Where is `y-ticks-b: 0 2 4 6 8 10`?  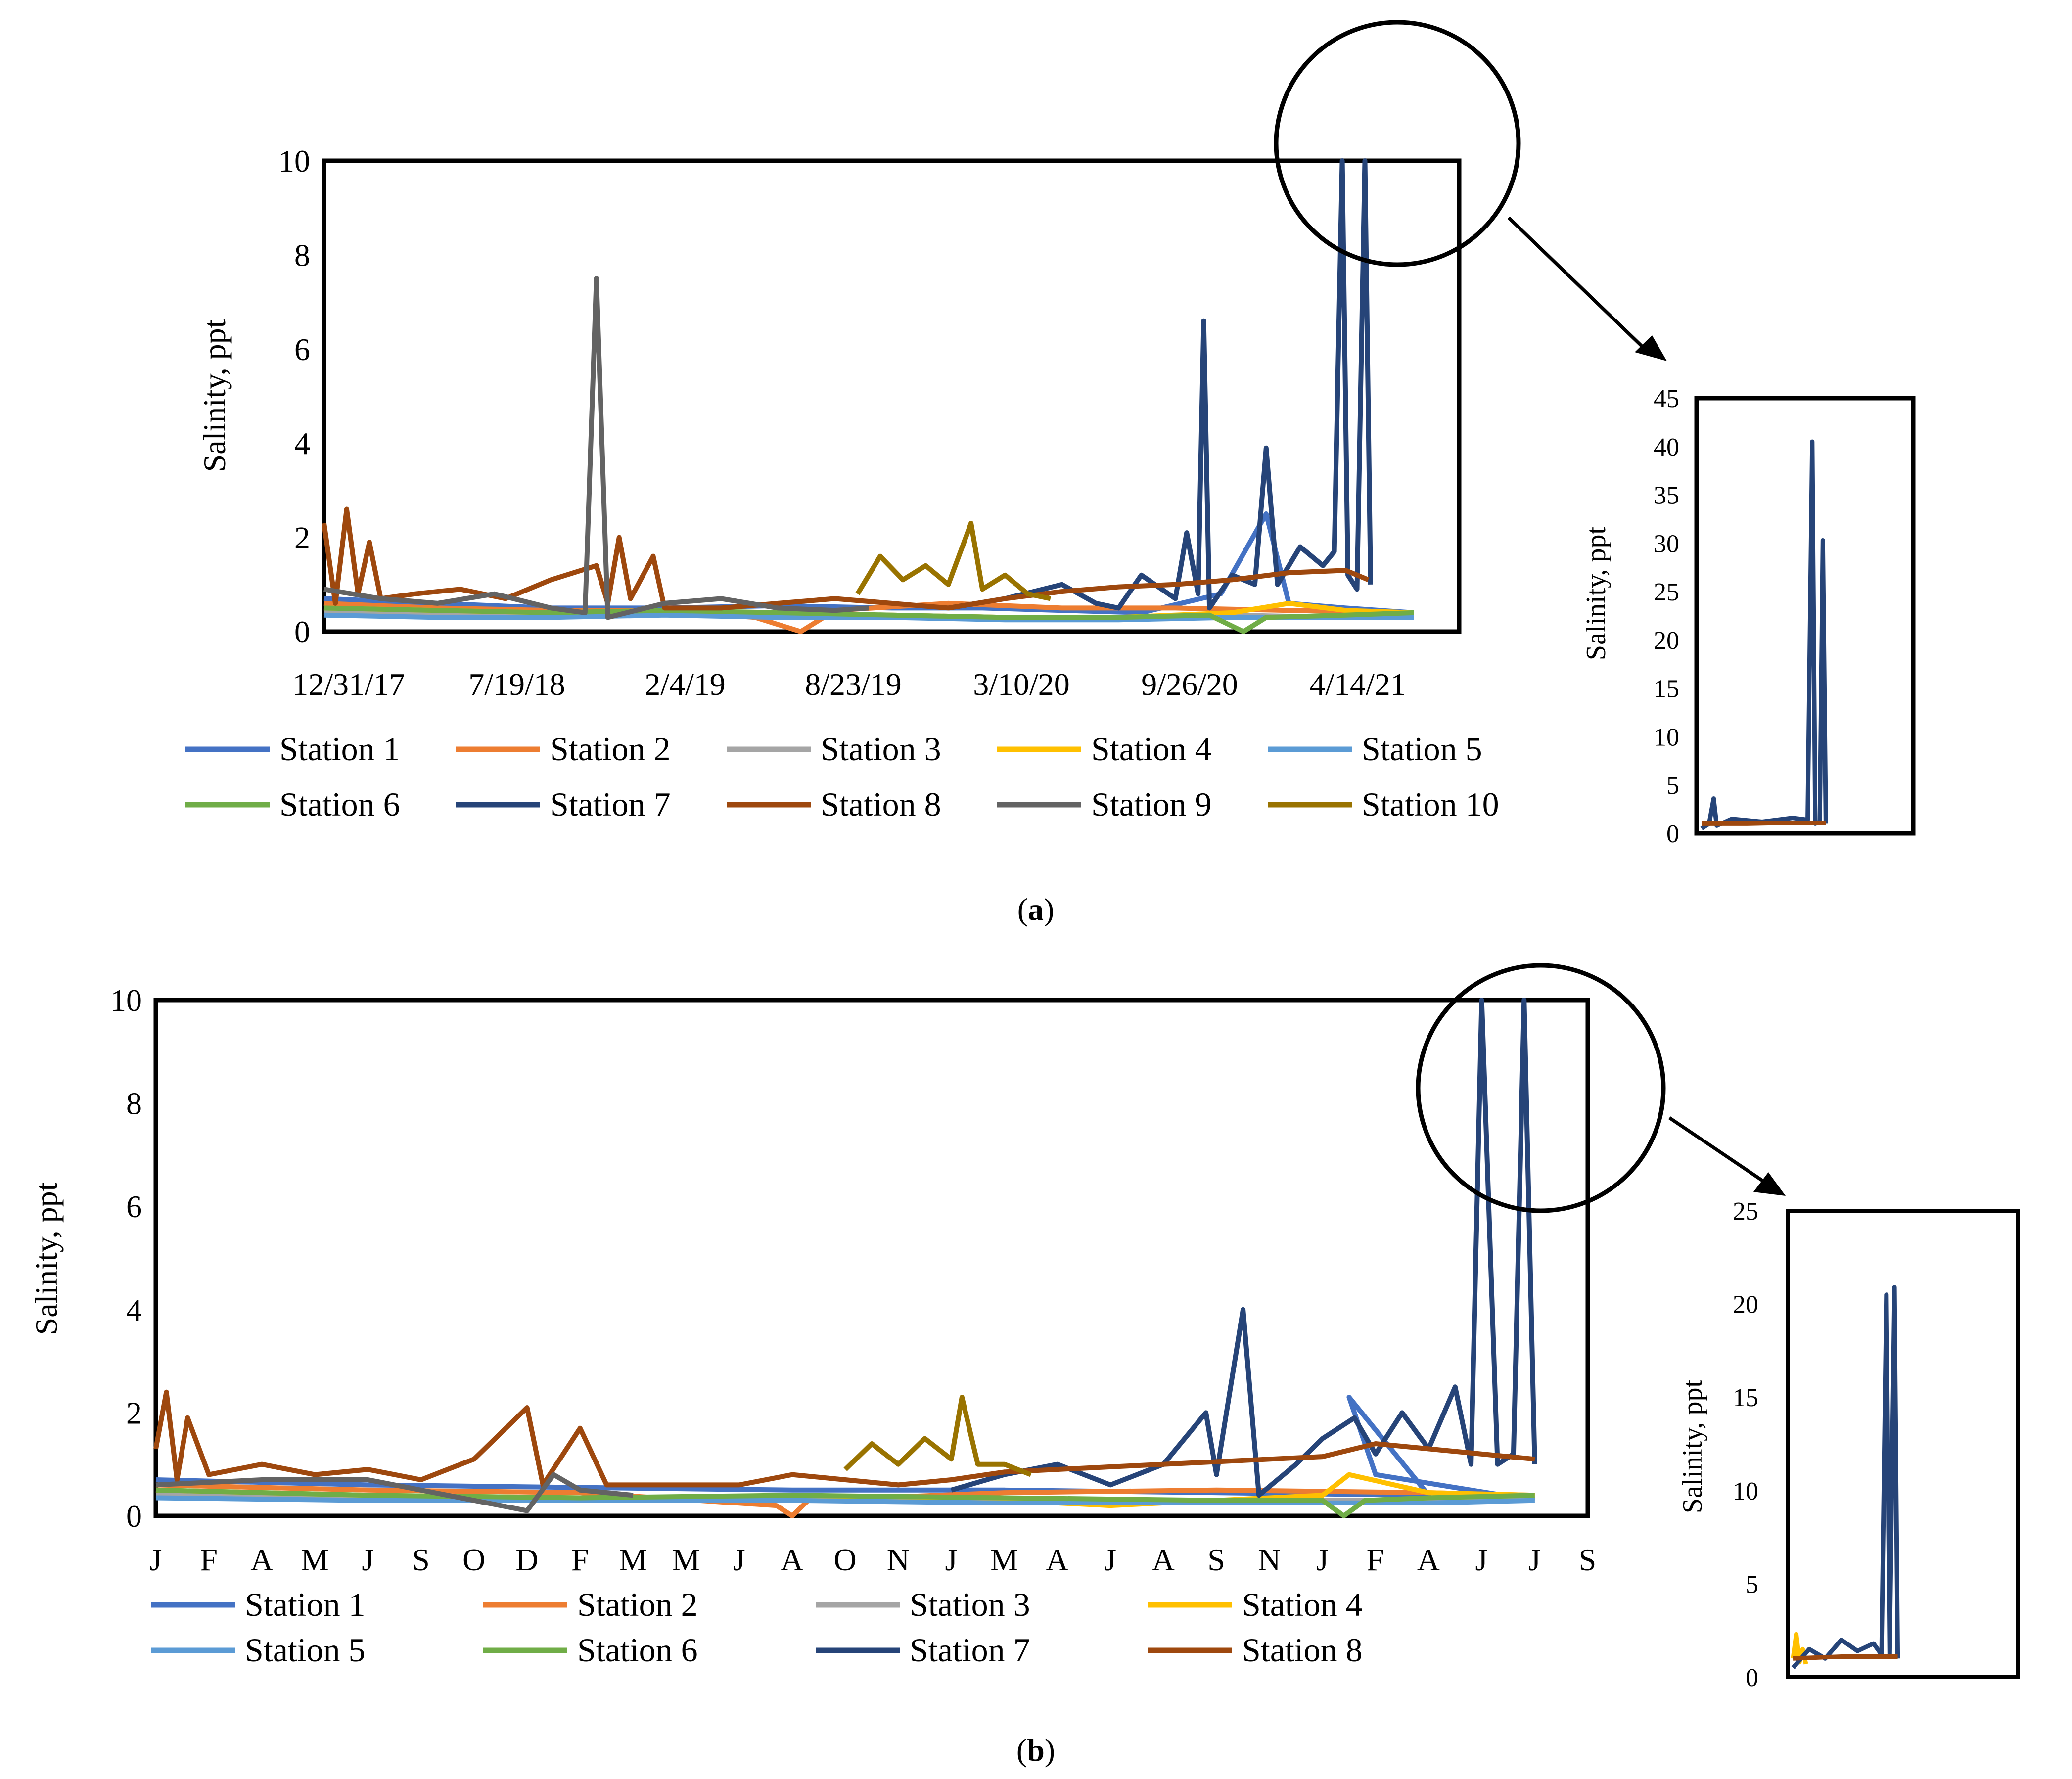 y-ticks-b: 0 2 4 6 8 10 is located at coordinates (126, 1258).